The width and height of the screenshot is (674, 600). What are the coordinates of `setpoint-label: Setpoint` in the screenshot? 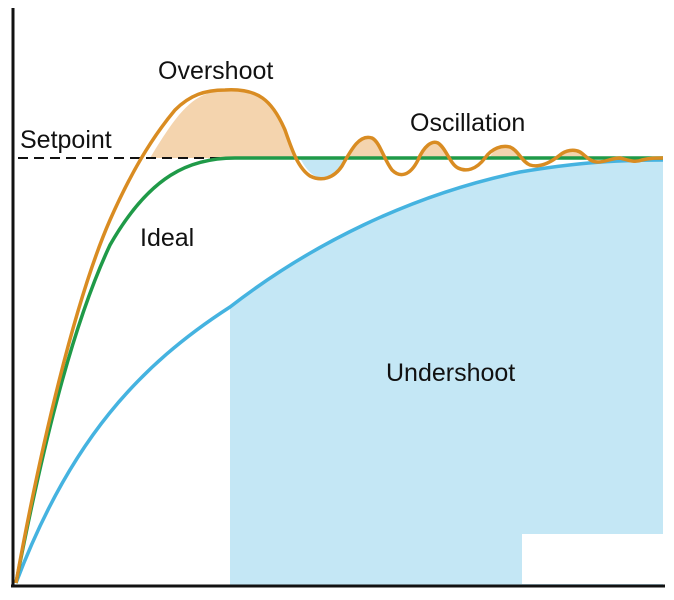 It's located at (66, 140).